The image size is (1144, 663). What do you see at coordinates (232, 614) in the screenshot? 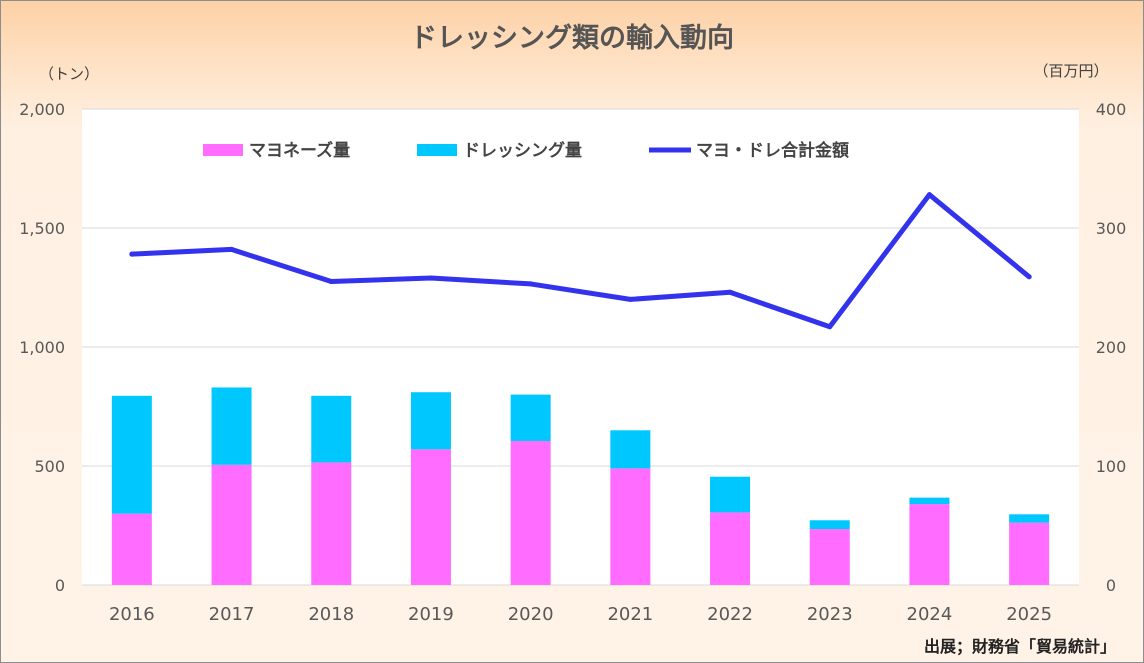
I see `x-tick-label: 2017` at bounding box center [232, 614].